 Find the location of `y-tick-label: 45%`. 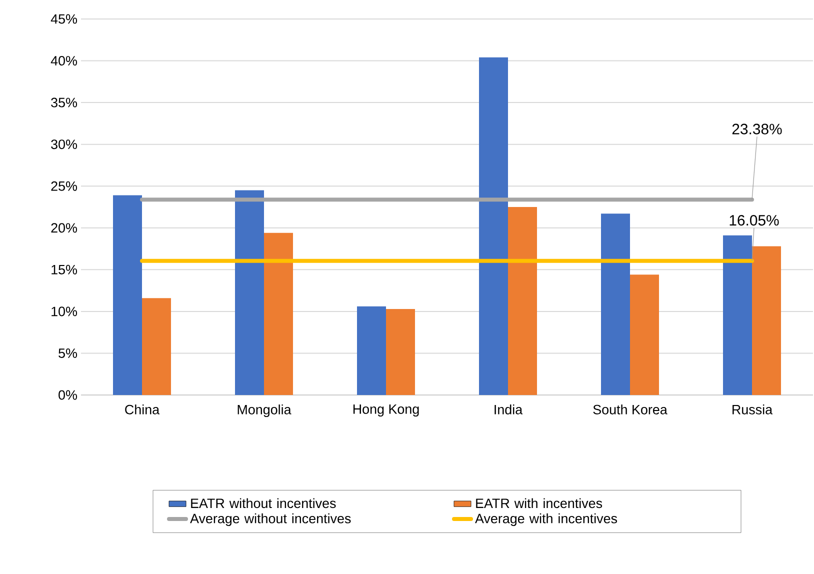

y-tick-label: 45% is located at coordinates (63, 19).